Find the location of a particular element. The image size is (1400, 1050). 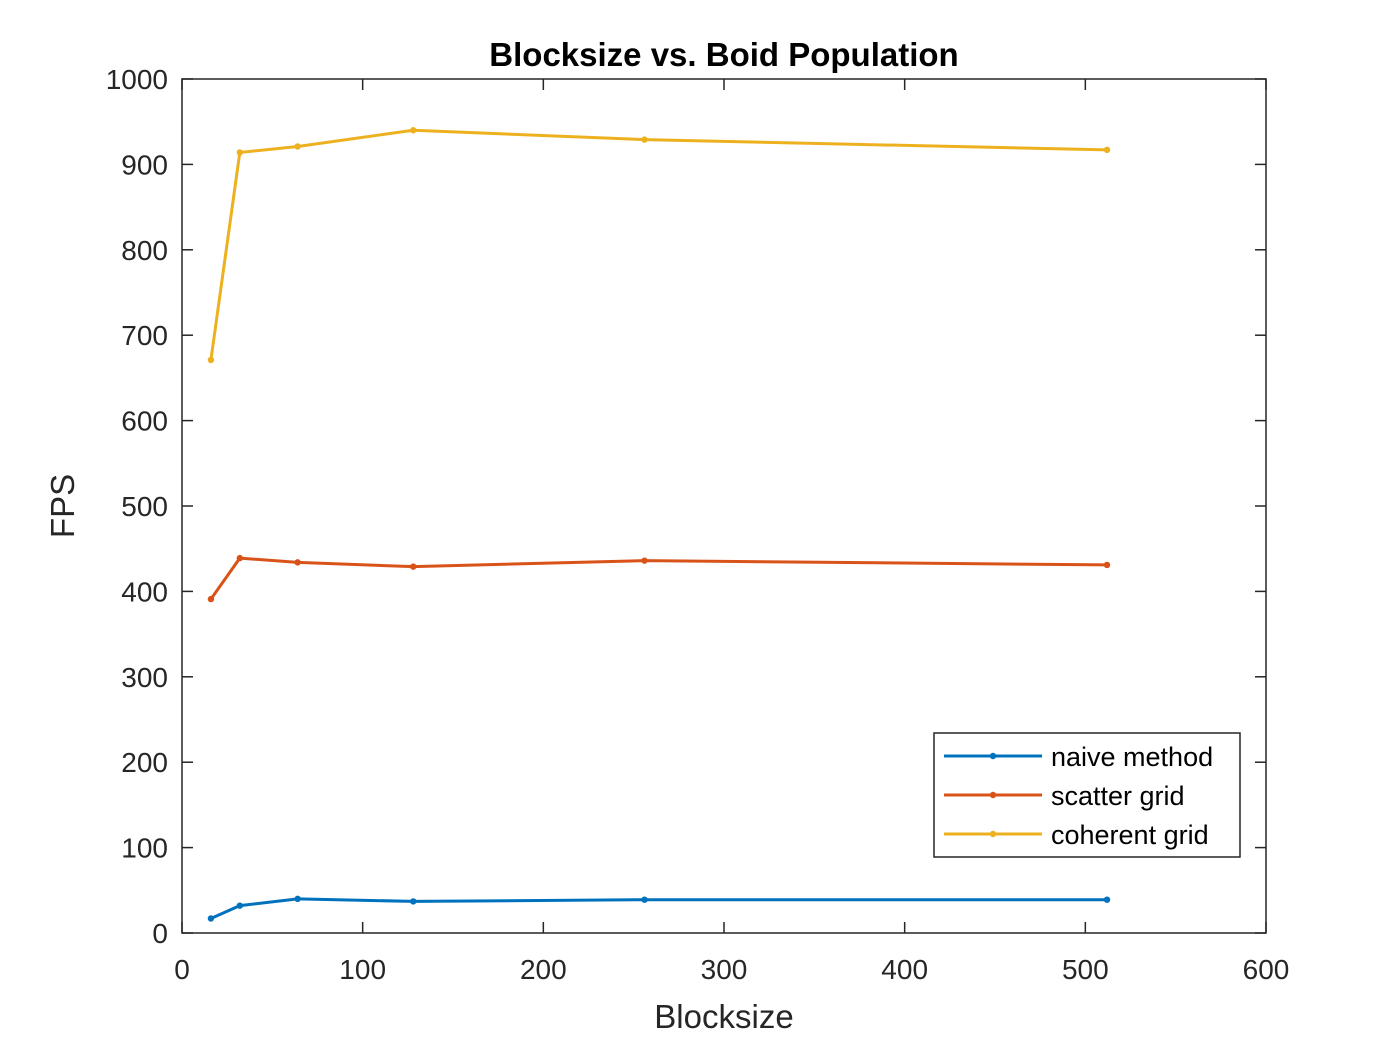

legend-item: naive method is located at coordinates (1078, 757).